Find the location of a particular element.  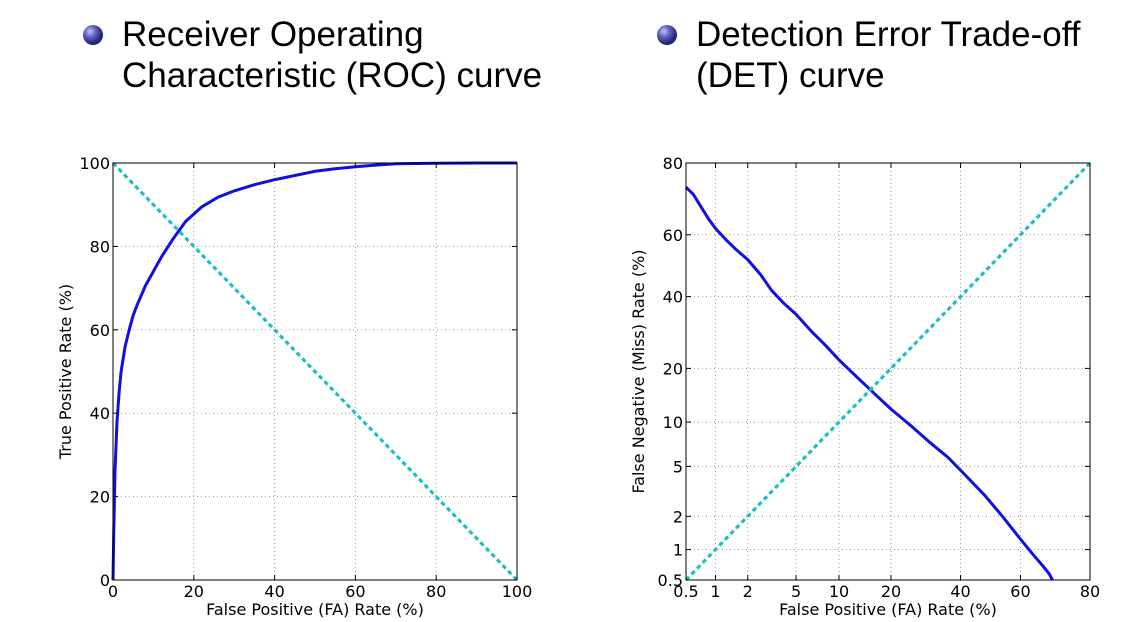

heading-roc-line-1: Receiver Operating is located at coordinates (273, 34).